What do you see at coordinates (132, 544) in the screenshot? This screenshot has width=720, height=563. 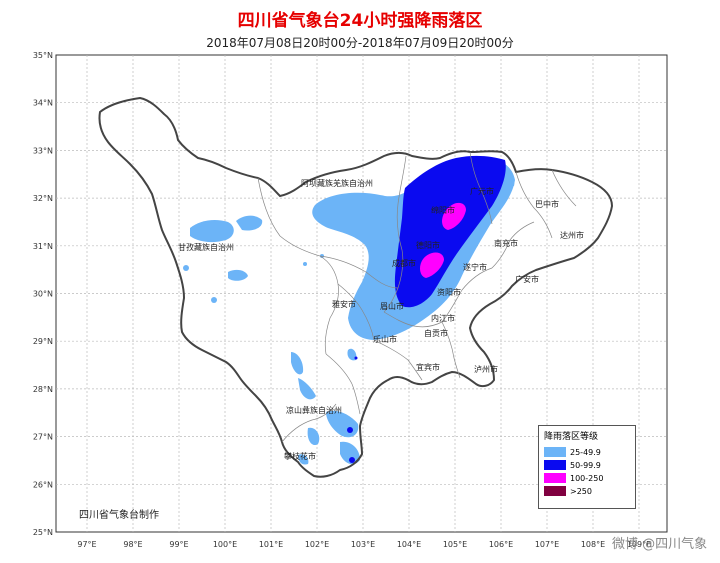 I see `lon-label: 98°E` at bounding box center [132, 544].